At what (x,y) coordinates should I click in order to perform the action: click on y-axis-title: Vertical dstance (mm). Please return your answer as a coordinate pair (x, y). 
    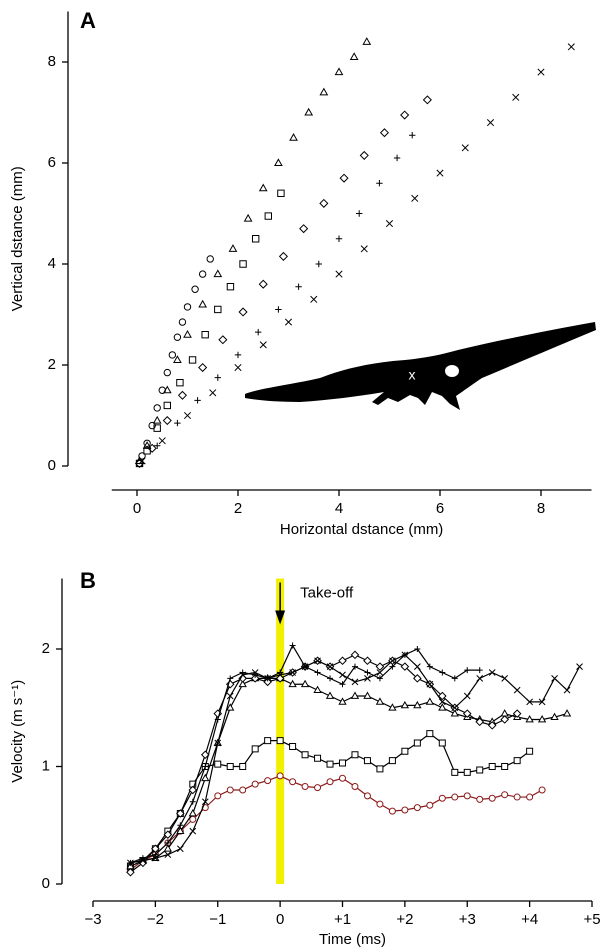
    Looking at the image, I should click on (17, 238).